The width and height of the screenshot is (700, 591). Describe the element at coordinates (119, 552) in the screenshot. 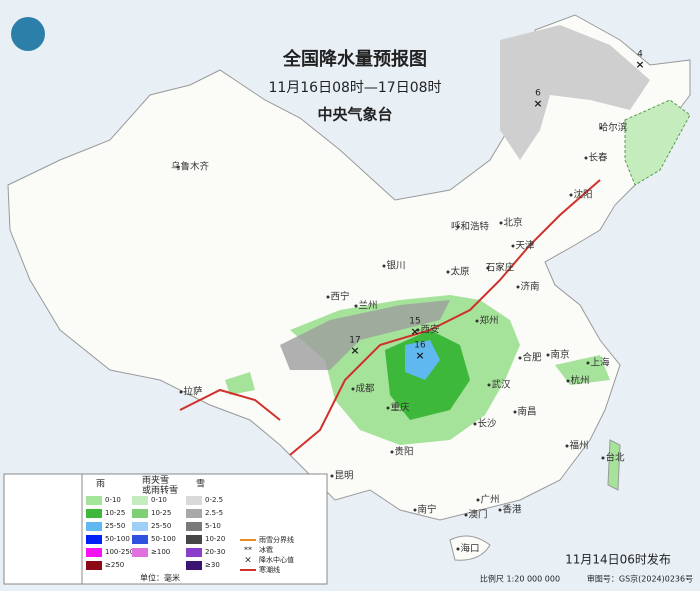

I see `legend-label: 100-250` at that location.